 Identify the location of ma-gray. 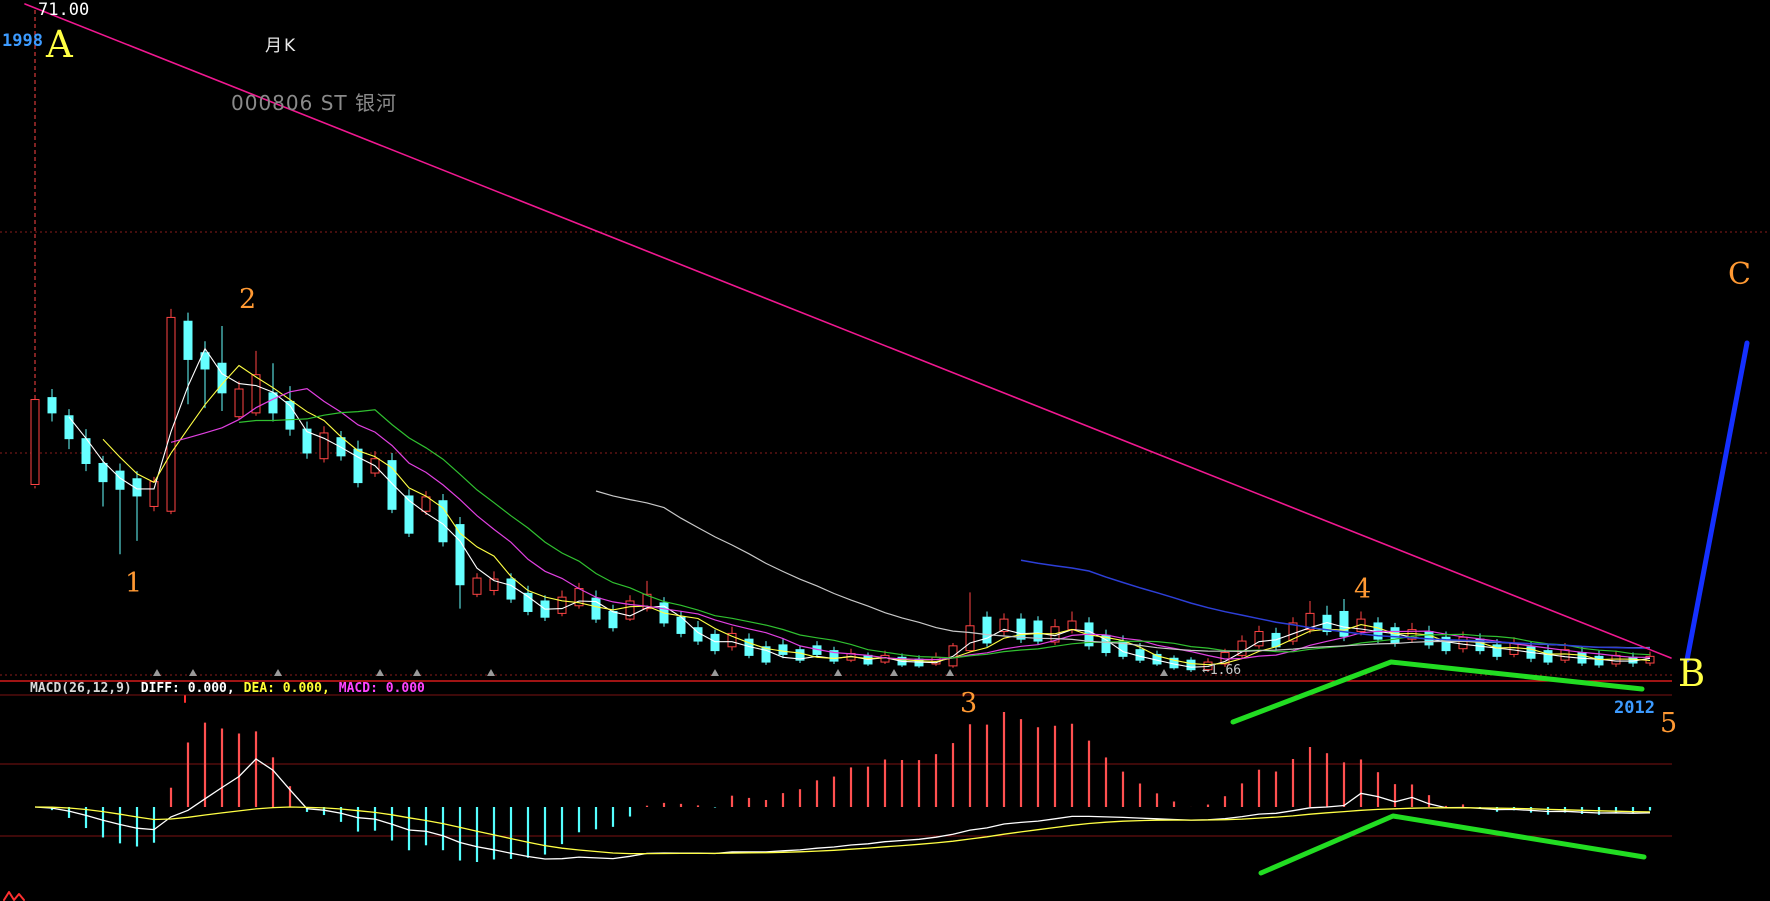
(1123, 571).